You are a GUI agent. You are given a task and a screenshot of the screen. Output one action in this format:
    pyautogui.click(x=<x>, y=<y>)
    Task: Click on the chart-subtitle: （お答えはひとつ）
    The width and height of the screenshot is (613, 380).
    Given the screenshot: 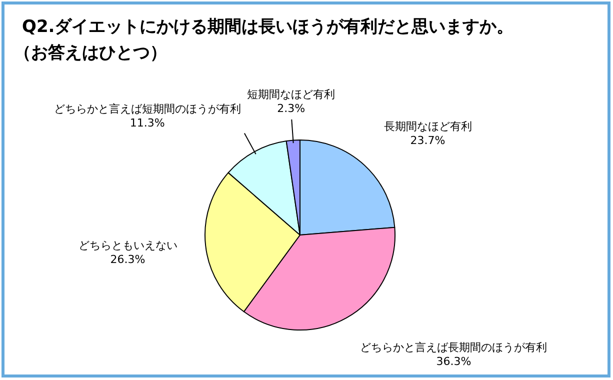 What is the action you would take?
    pyautogui.click(x=90, y=53)
    